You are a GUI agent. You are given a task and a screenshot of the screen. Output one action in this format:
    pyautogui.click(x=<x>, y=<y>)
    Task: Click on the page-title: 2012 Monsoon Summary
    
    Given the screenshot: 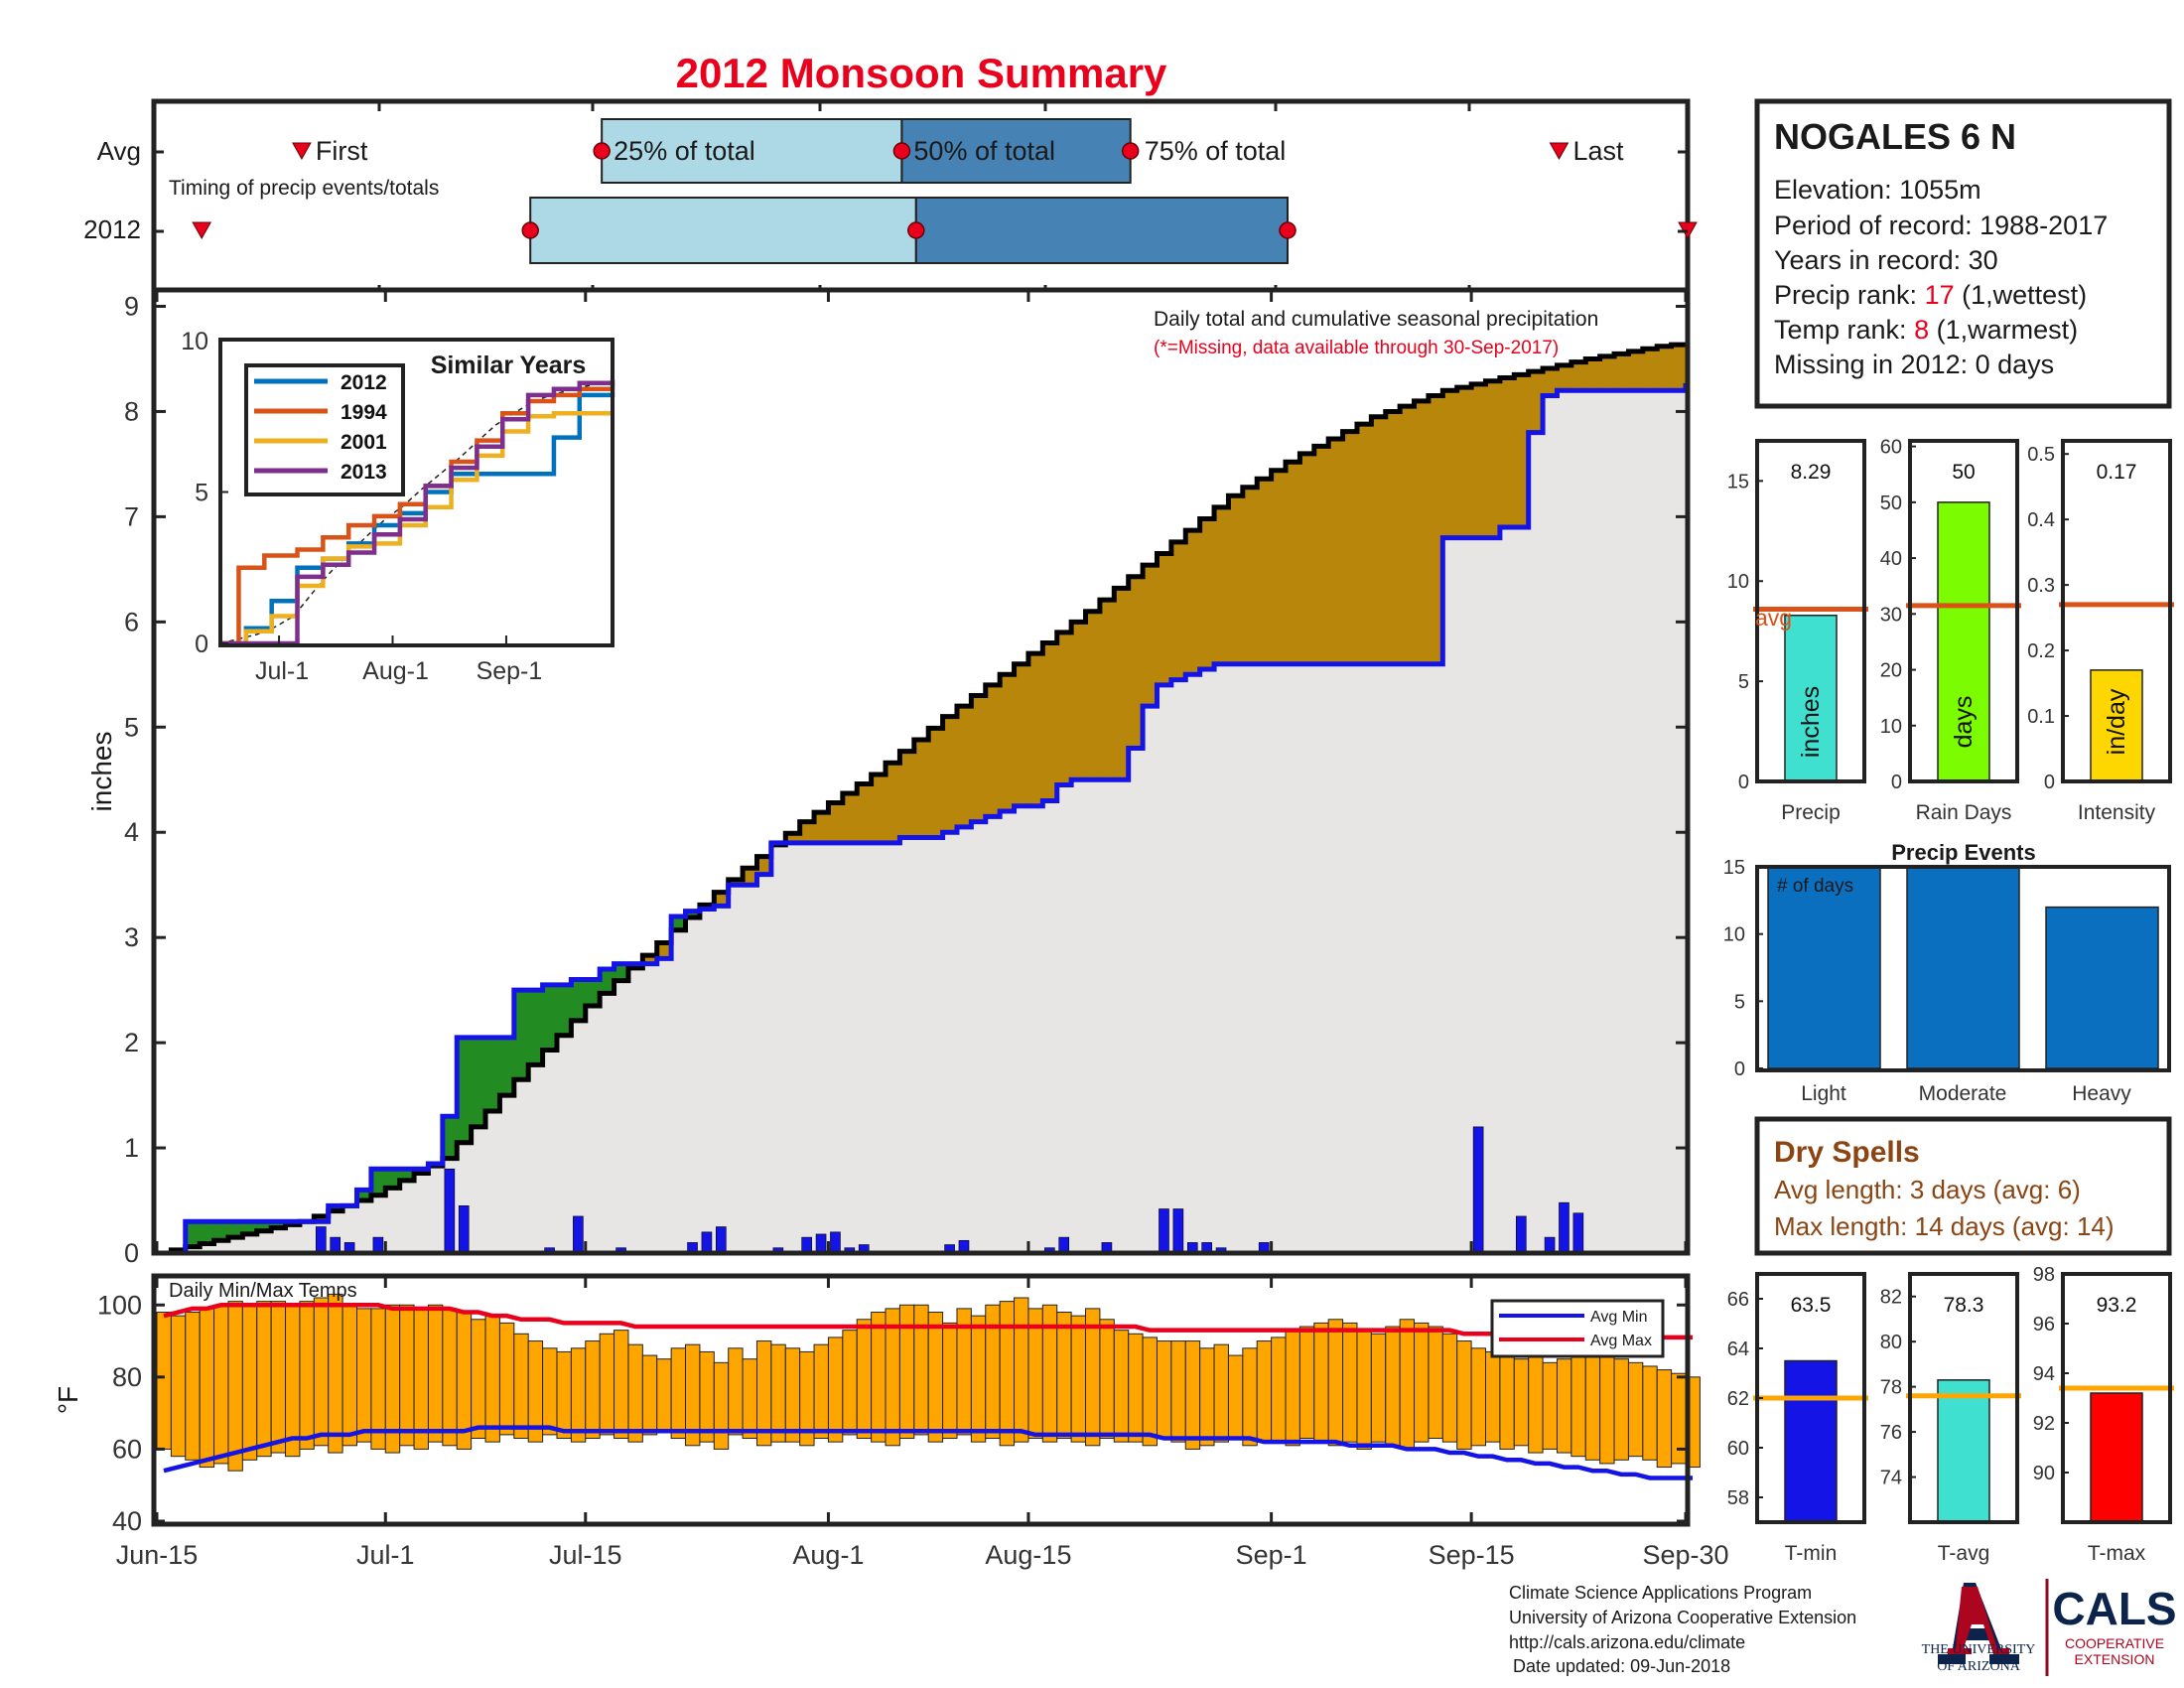 What is the action you would take?
    pyautogui.click(x=921, y=73)
    